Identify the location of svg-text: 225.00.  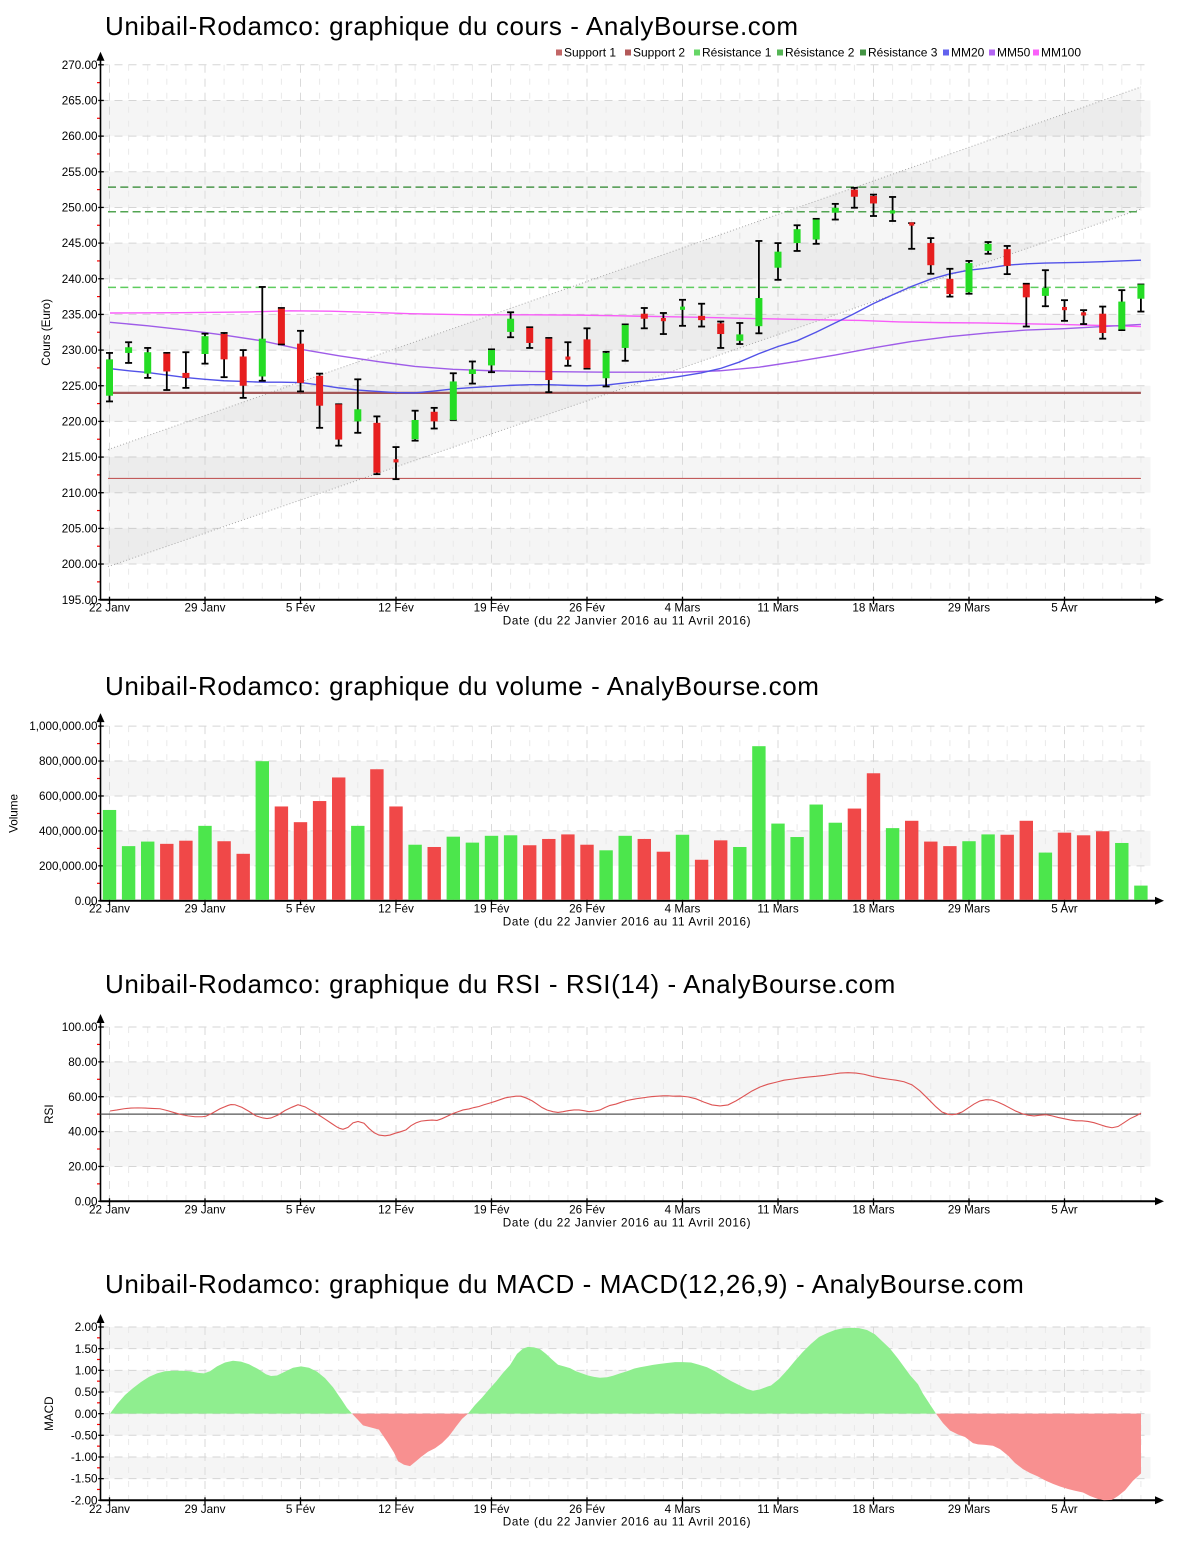
(80, 386).